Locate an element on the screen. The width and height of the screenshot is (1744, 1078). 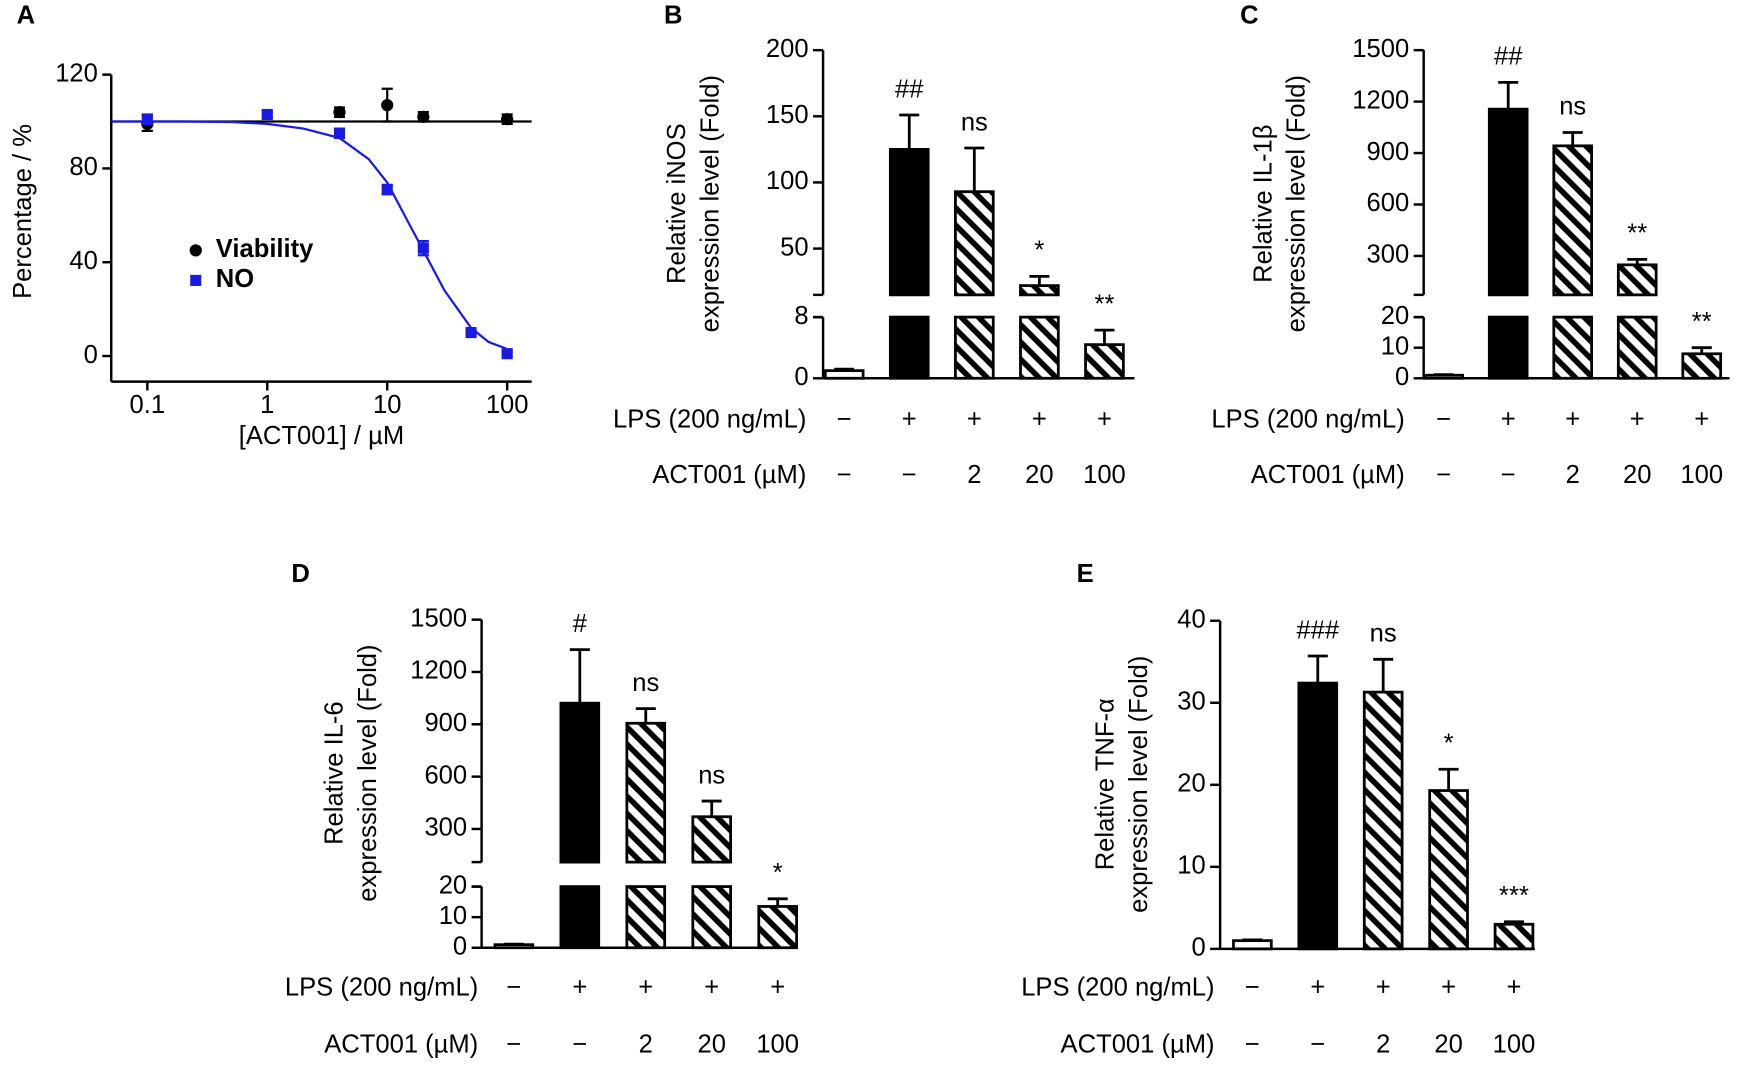
significance-label: ### is located at coordinates (1317, 630).